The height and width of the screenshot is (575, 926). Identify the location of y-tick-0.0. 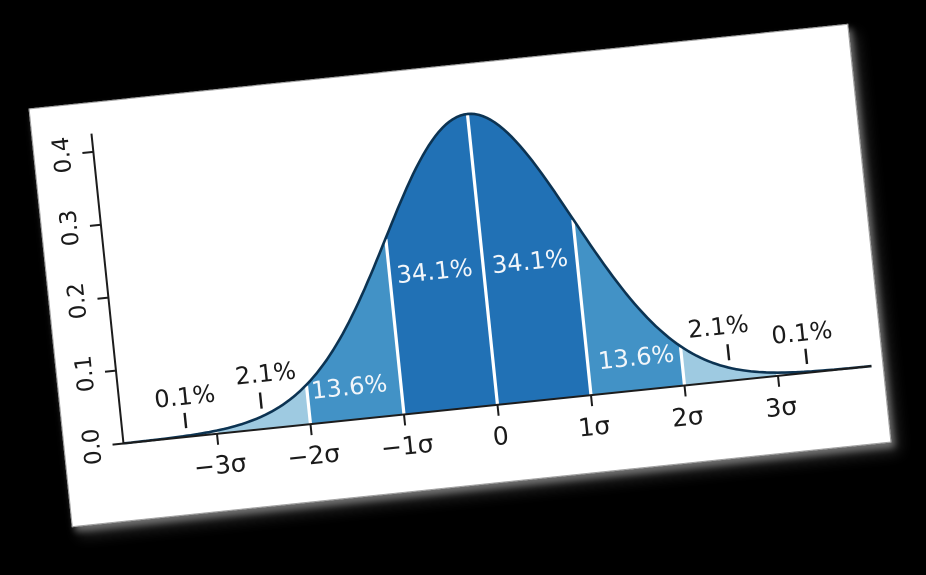
(118, 444).